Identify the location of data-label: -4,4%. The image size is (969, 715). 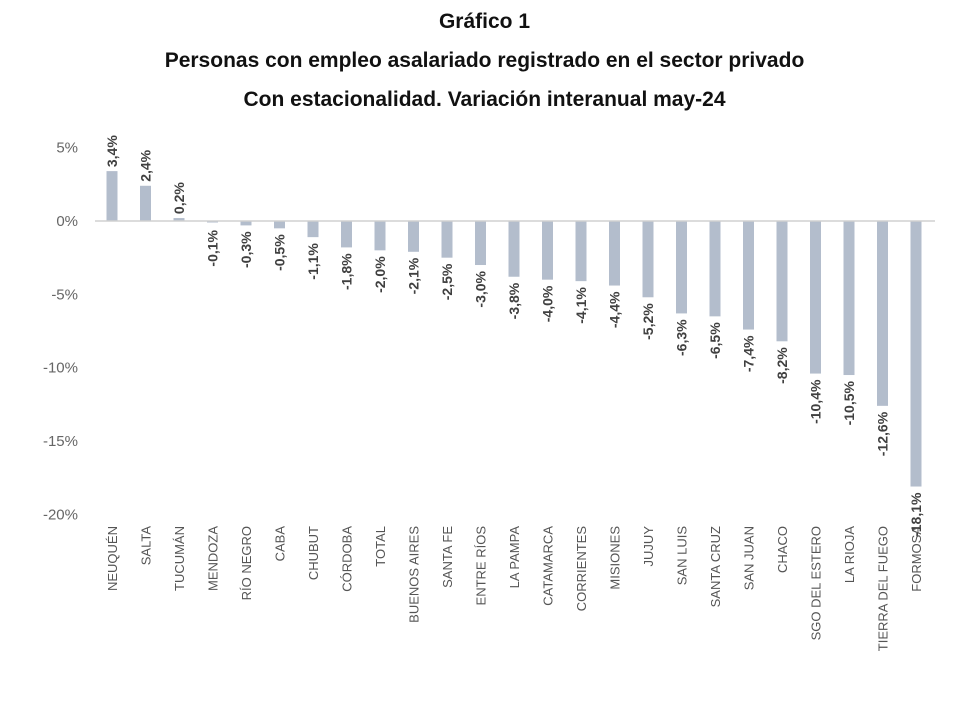
(615, 309).